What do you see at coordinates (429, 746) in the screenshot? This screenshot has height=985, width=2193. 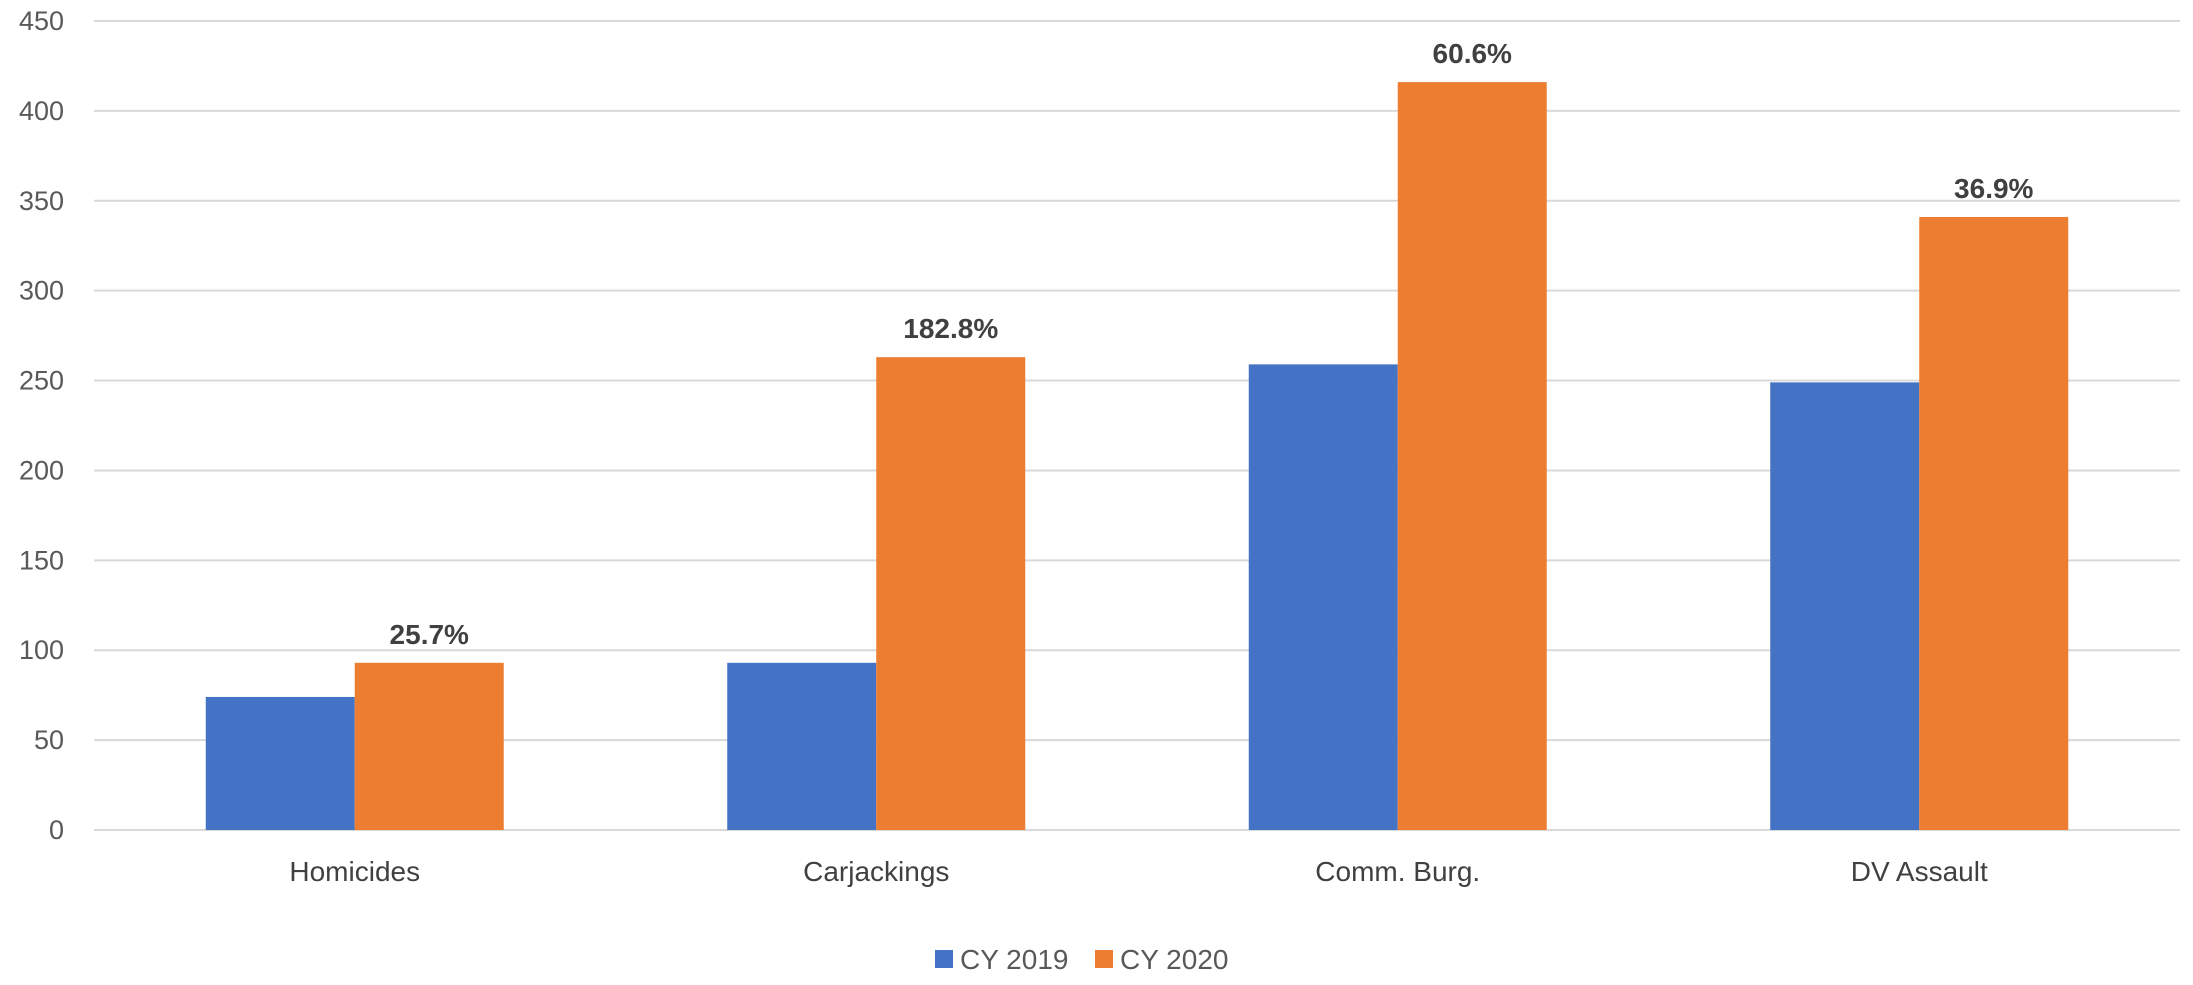 I see `bar-cy-2020-homicides` at bounding box center [429, 746].